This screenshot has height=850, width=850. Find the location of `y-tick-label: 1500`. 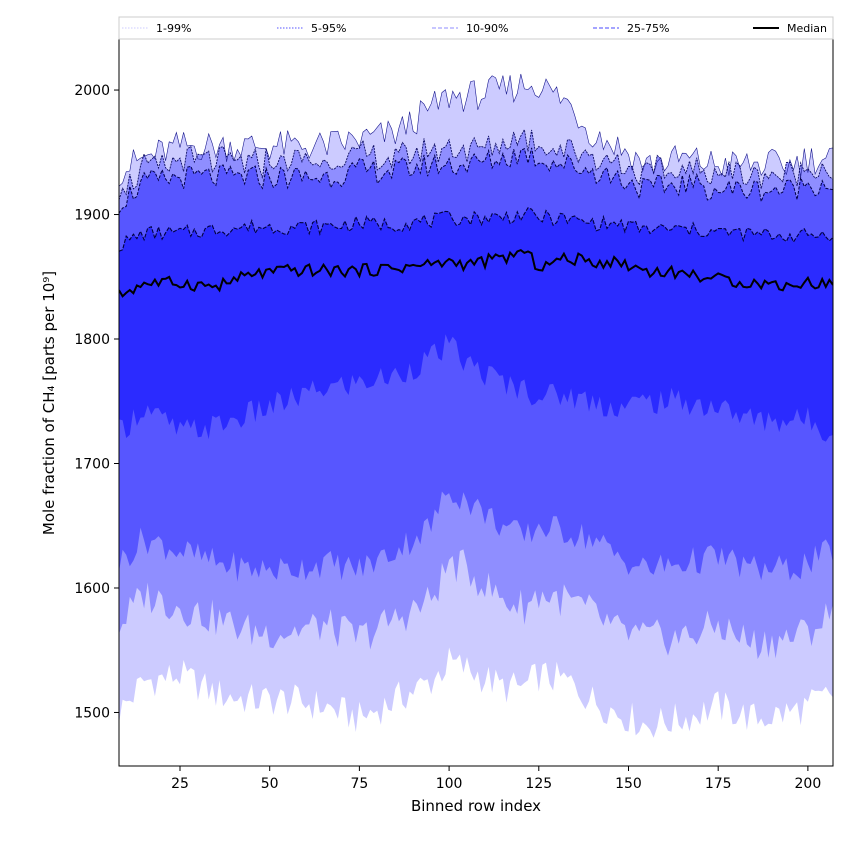

y-tick-label: 1500 is located at coordinates (92, 713).